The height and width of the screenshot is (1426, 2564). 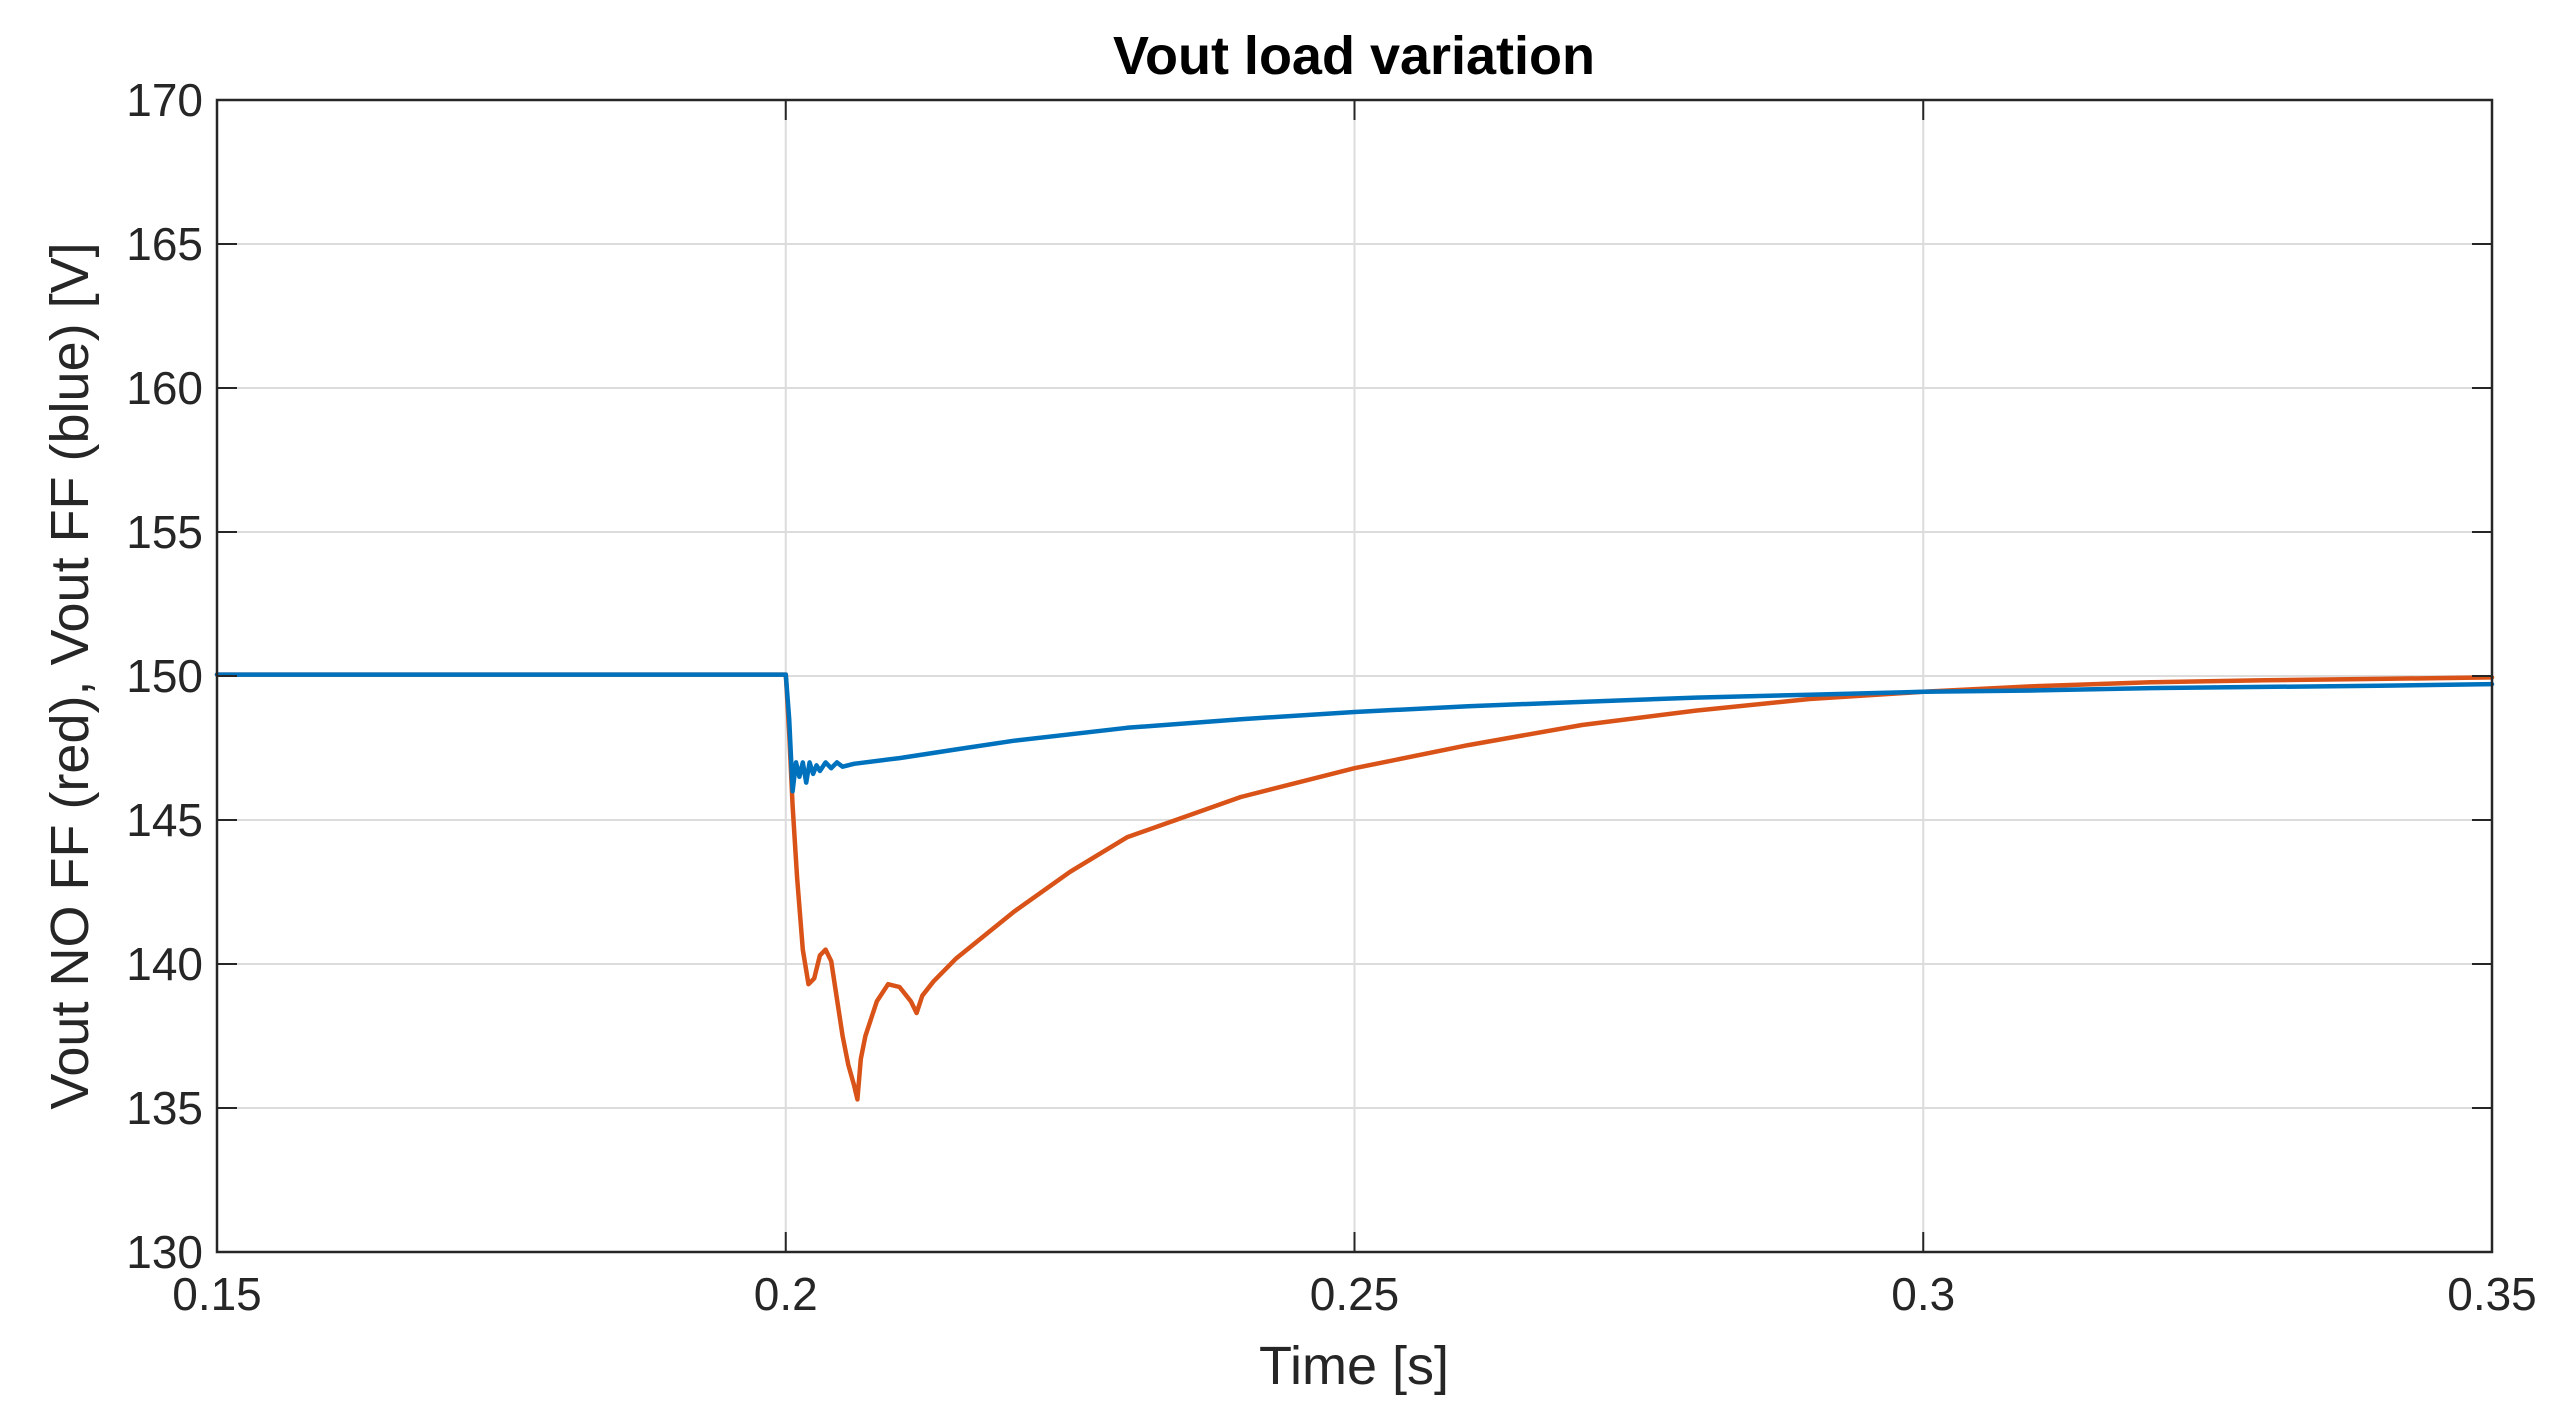 I want to click on y-tick-label: 145, so click(x=164, y=820).